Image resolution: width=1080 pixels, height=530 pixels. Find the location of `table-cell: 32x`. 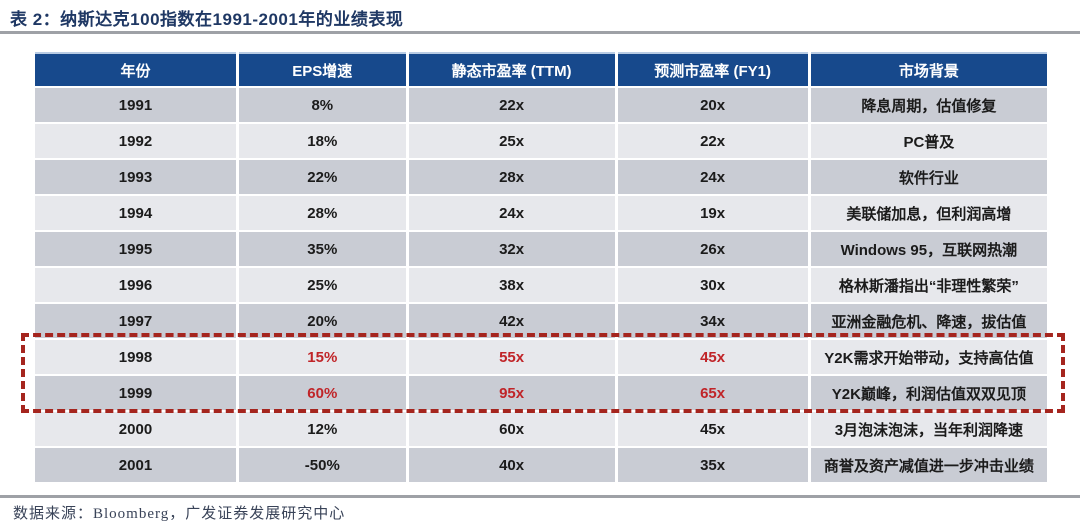

table-cell: 32x is located at coordinates (511, 249).